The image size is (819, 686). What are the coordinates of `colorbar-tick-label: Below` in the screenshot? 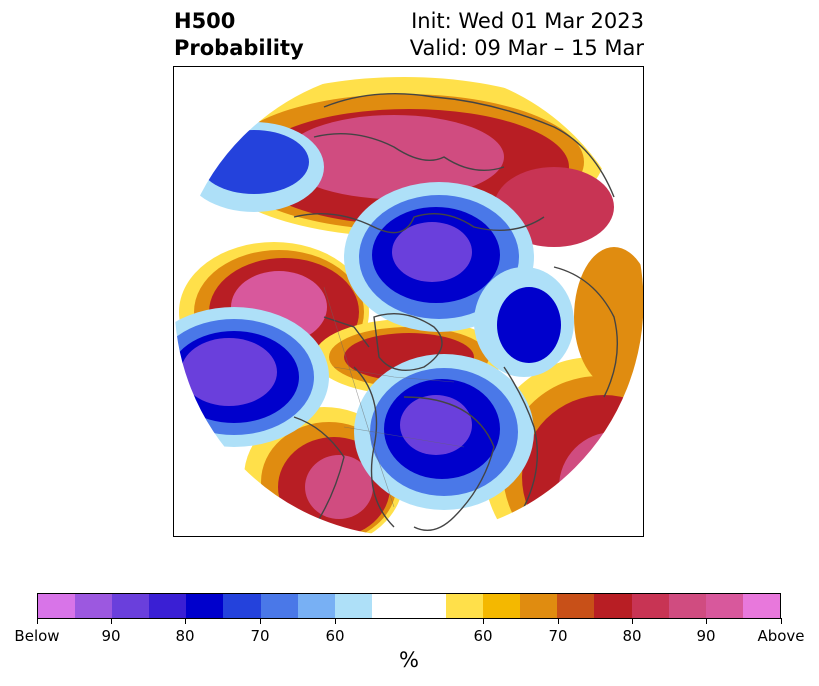 It's located at (37, 636).